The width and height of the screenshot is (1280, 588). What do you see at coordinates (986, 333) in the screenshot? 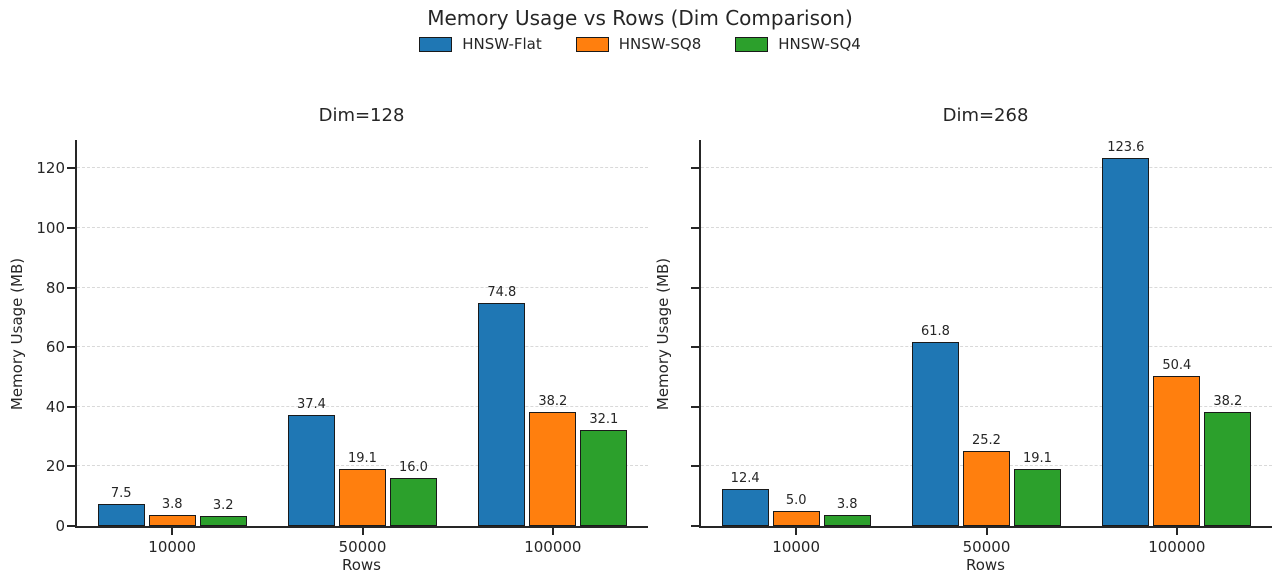
I see `bar-group: 61.8 25.2 19.1` at bounding box center [986, 333].